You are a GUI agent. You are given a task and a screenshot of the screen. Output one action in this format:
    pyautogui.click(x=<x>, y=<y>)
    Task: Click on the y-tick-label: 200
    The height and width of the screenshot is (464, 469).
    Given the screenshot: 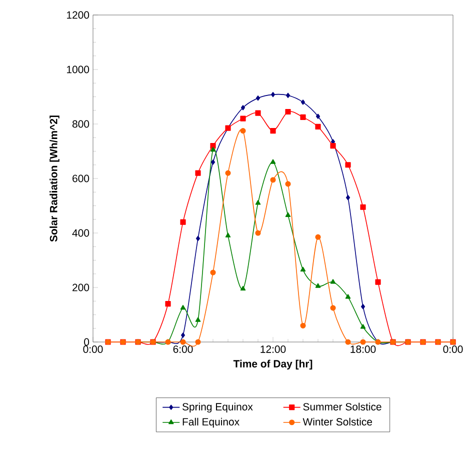 What is the action you would take?
    pyautogui.click(x=81, y=288)
    